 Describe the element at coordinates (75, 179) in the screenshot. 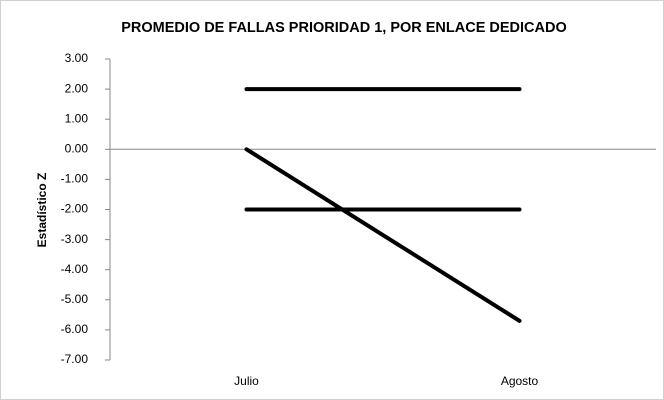

I see `y-tick-label: -1.00` at that location.